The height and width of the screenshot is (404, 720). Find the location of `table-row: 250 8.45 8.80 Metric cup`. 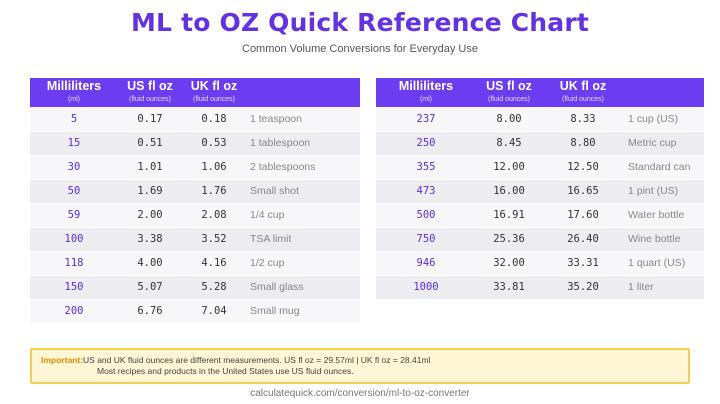

table-row: 250 8.45 8.80 Metric cup is located at coordinates (540, 143).